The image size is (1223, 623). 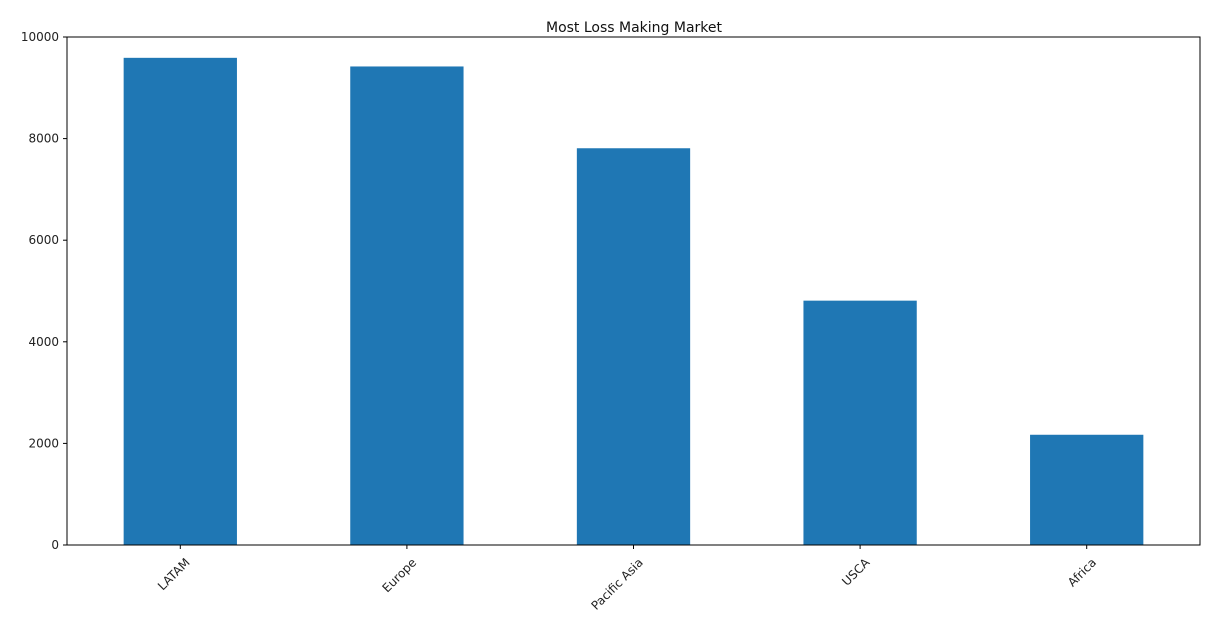 What do you see at coordinates (43, 443) in the screenshot?
I see `y-tick-label: 2000` at bounding box center [43, 443].